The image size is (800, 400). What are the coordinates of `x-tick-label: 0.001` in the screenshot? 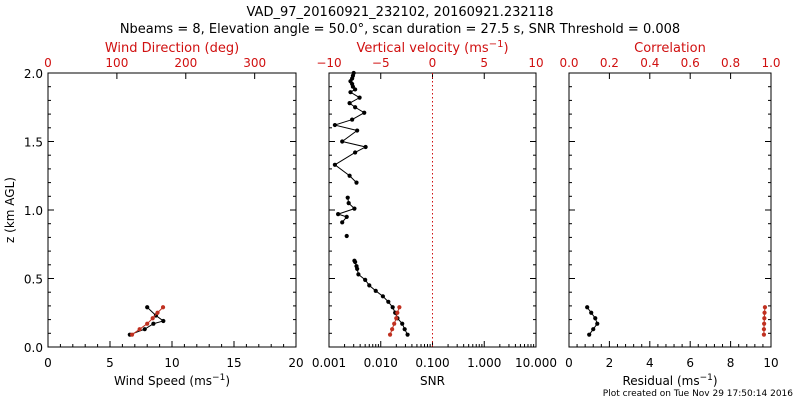 It's located at (329, 363).